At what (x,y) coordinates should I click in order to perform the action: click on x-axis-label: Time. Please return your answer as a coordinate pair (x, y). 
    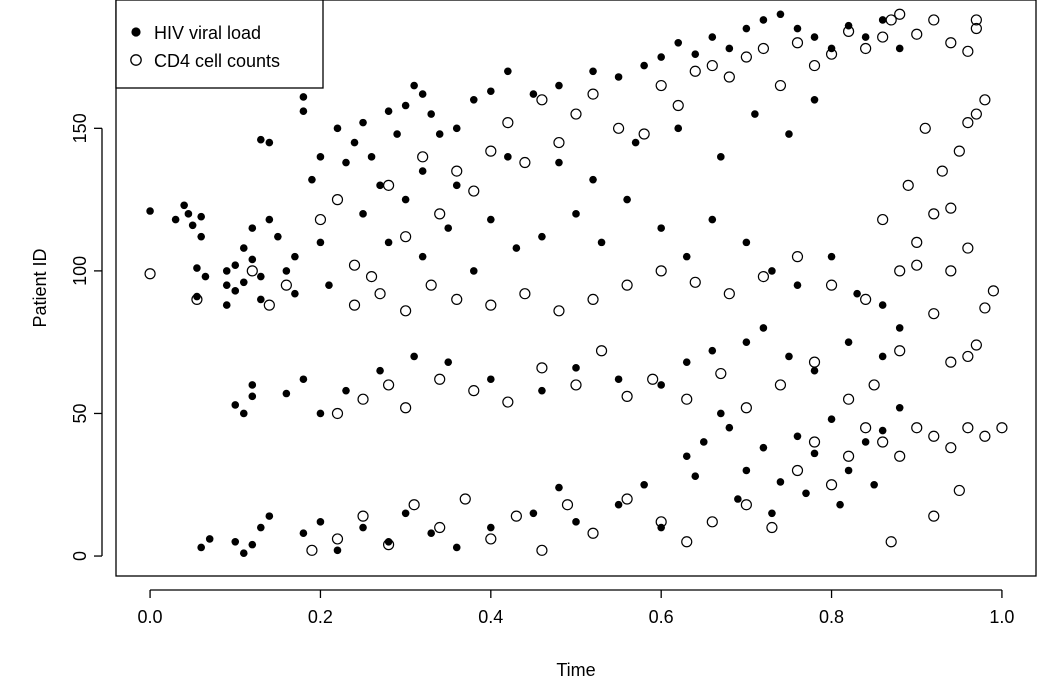
    Looking at the image, I should click on (575, 670).